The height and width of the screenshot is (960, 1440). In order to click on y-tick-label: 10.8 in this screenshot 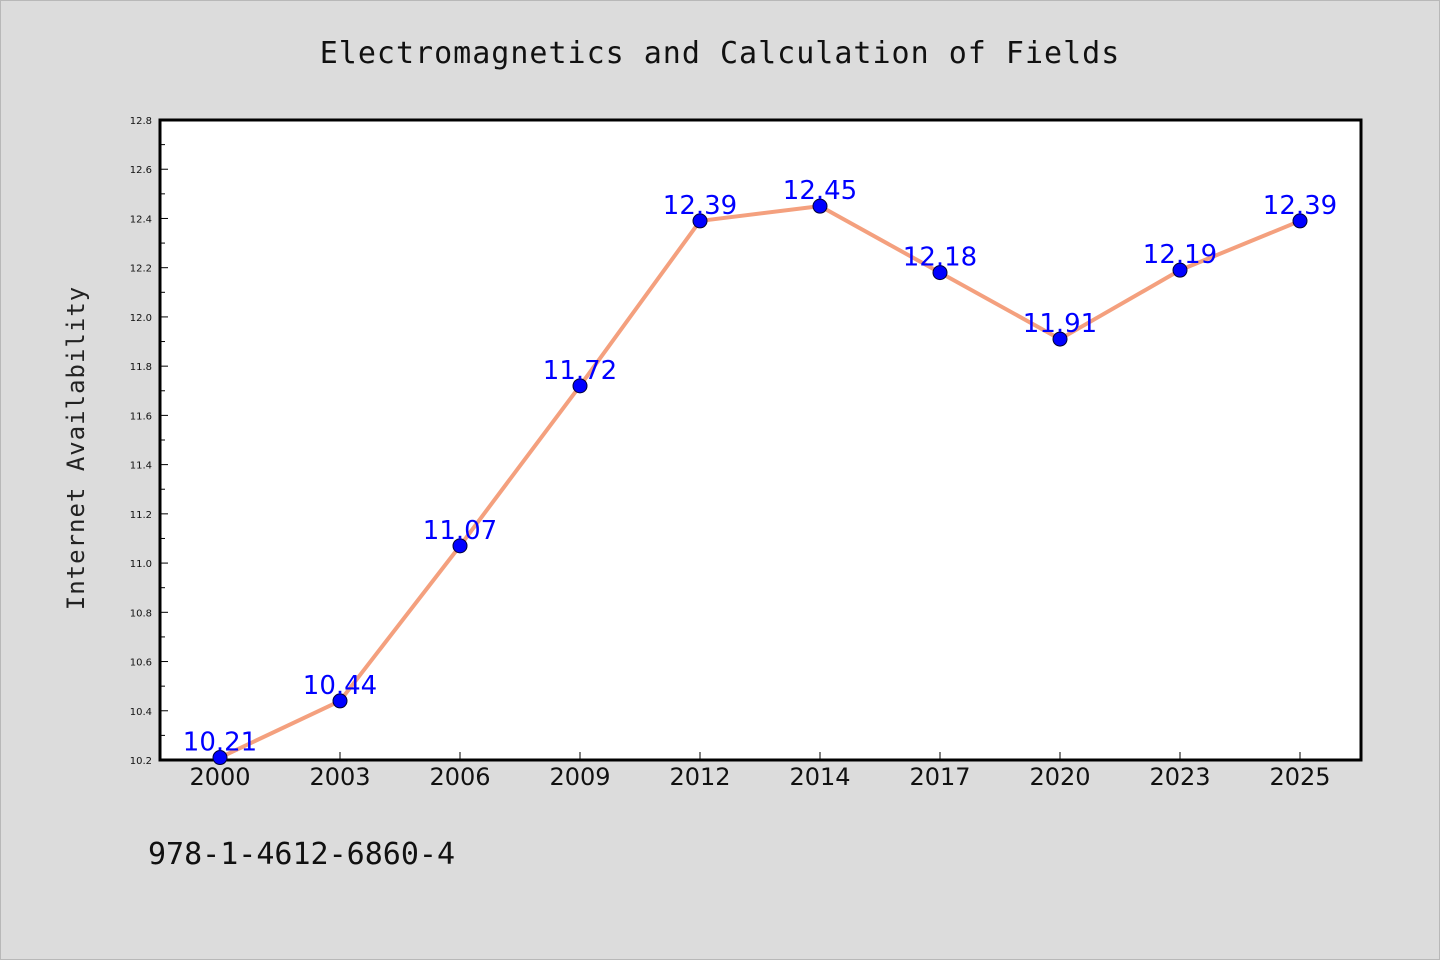, I will do `click(141, 613)`.